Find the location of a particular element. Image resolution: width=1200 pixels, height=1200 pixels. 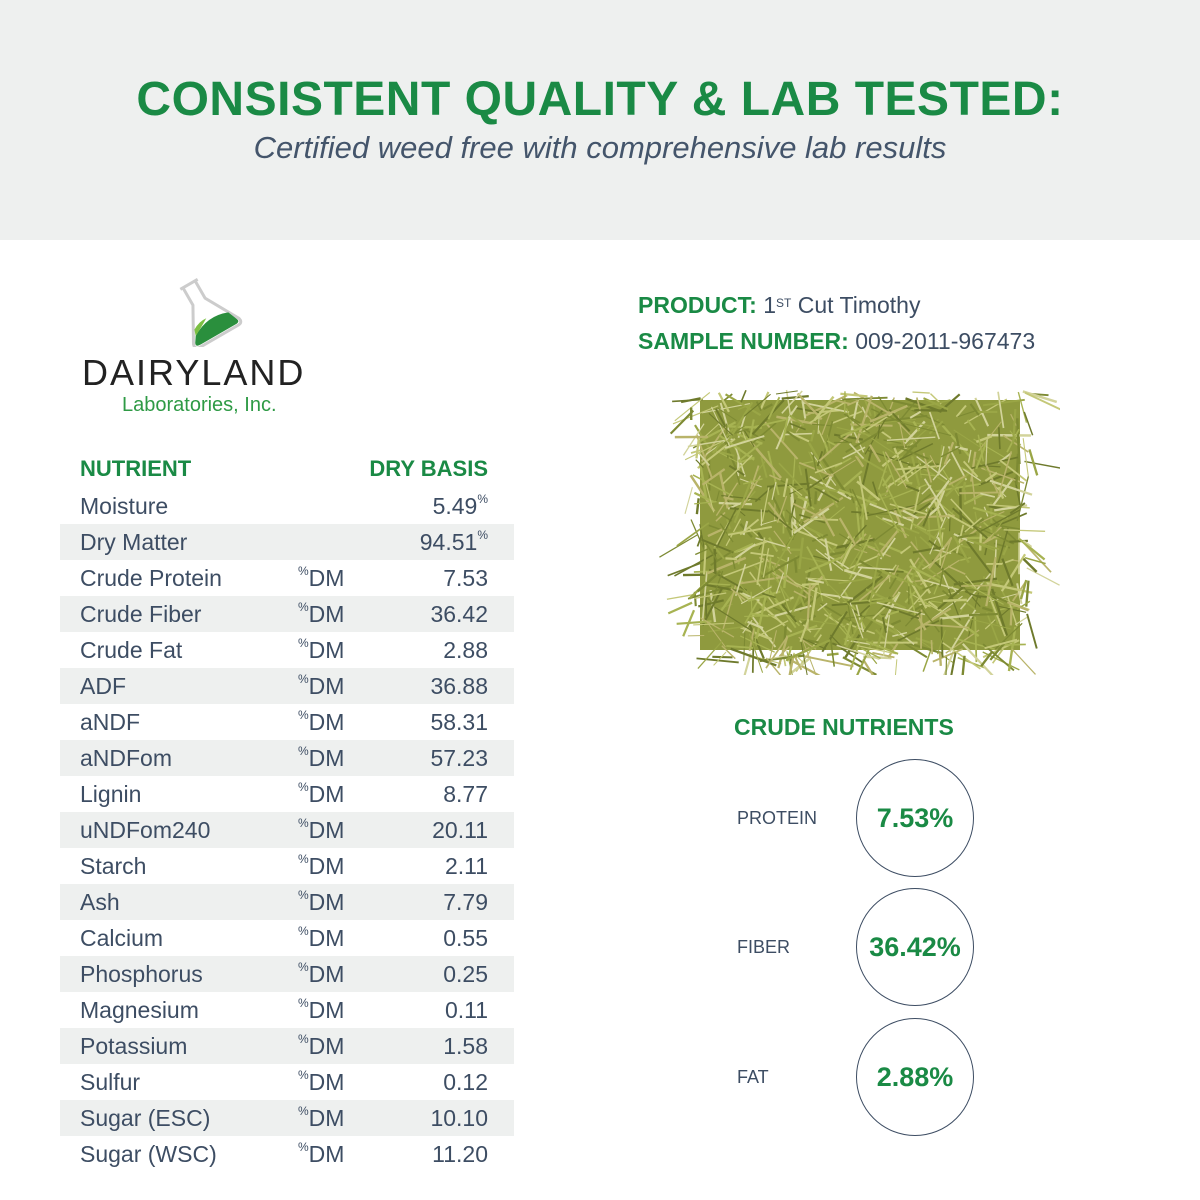

page-title: CONSISTENT QUALITY & LAB TESTED: is located at coordinates (600, 99).